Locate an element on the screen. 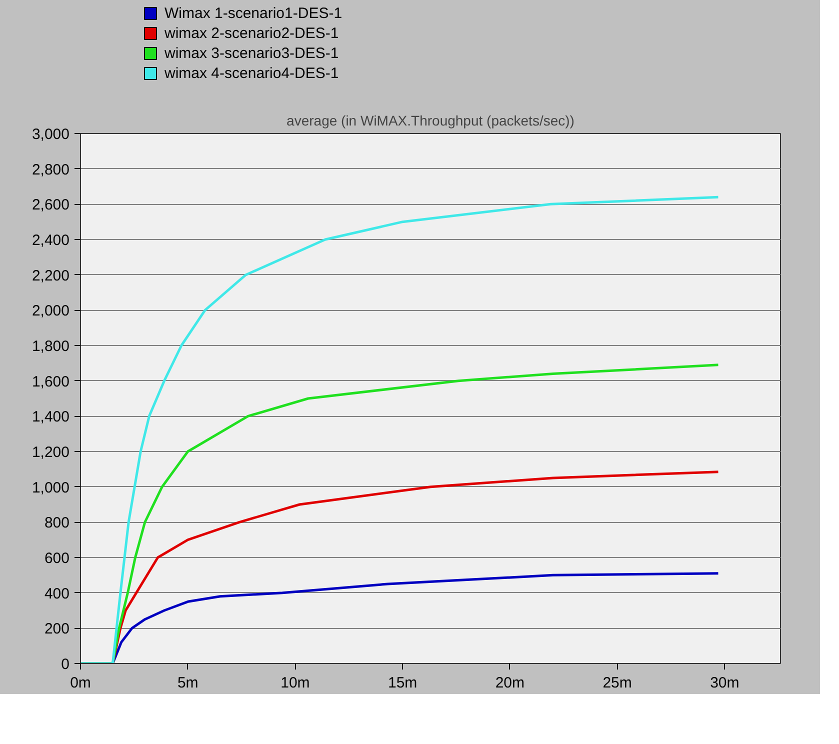 The width and height of the screenshot is (839, 744). y-tick-label: 1,600 is located at coordinates (51, 381).